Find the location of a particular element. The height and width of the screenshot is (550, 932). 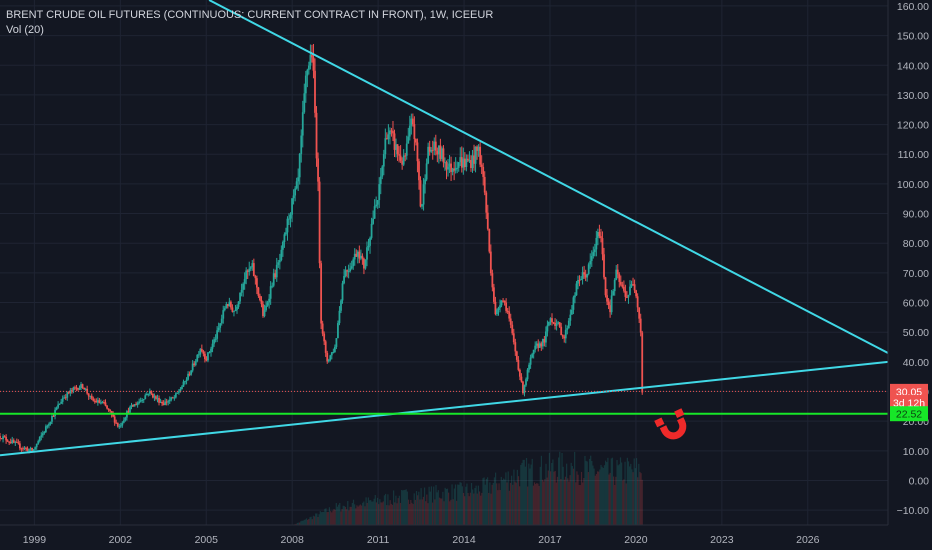

y-tick-label-2: 140.00 is located at coordinates (913, 66).